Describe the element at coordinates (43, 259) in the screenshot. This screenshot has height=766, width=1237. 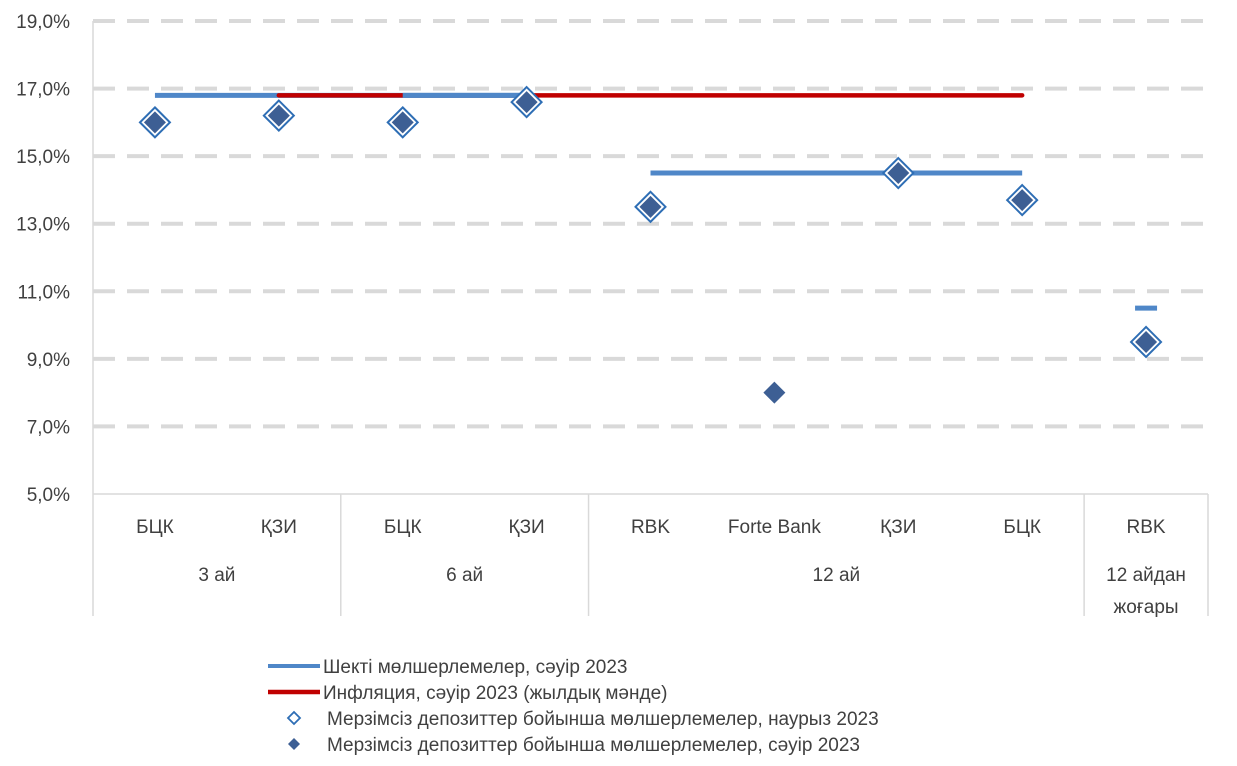
I see `y-axis: 5,0% 7,0% 9,0% 11,0% 13,0% 15,0% 17,0% 19,0%` at that location.